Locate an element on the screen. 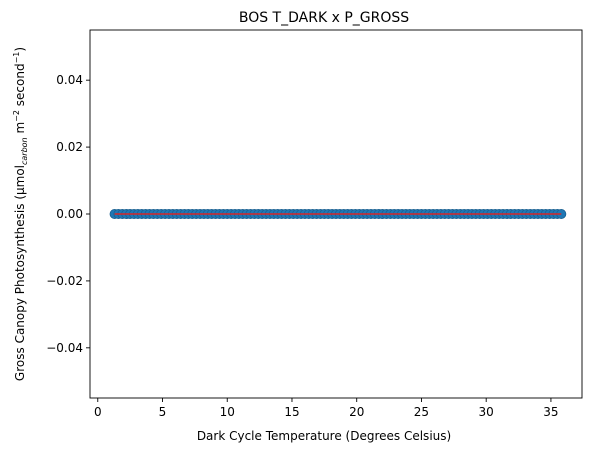 The height and width of the screenshot is (453, 595). y-axis-ticks: 0.04 0.02 0.00 −0.02 −0.04 is located at coordinates (68, 214).